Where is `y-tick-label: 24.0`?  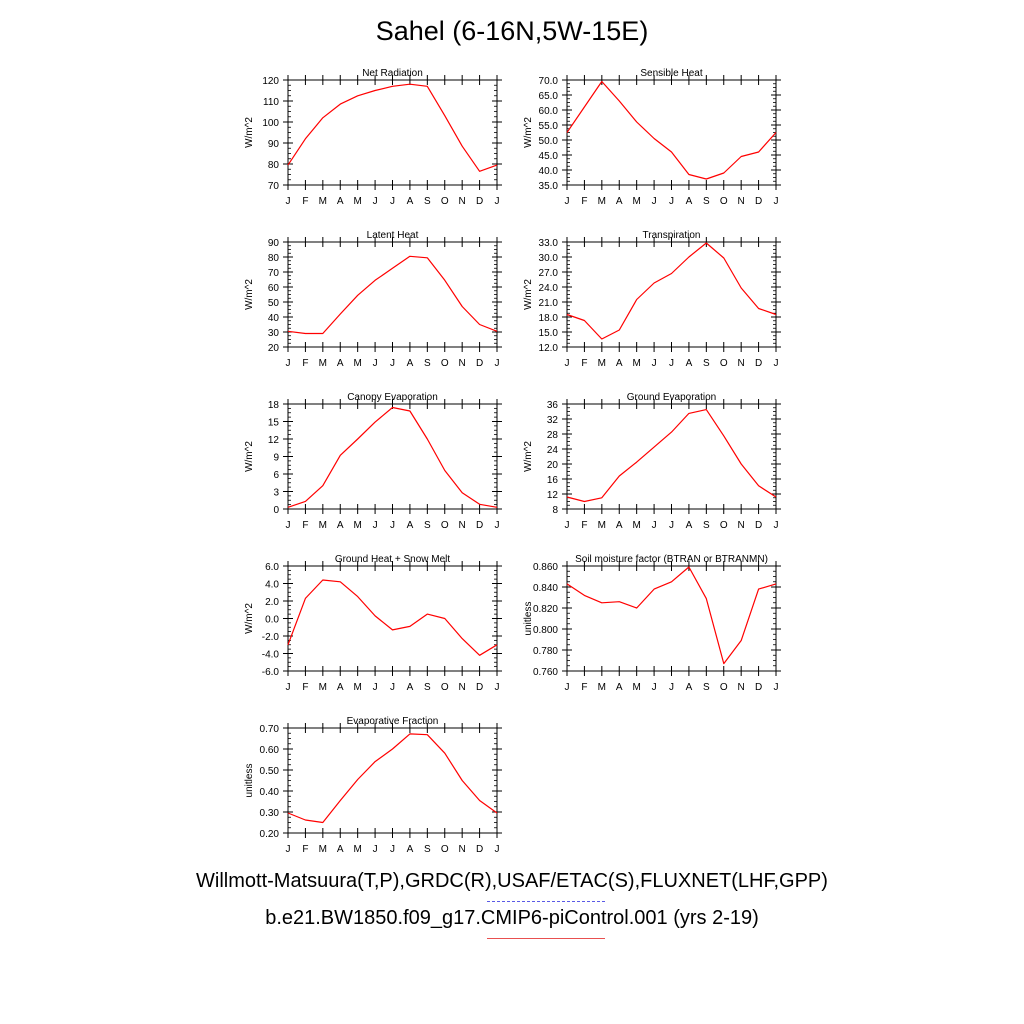 y-tick-label: 24.0 is located at coordinates (549, 288).